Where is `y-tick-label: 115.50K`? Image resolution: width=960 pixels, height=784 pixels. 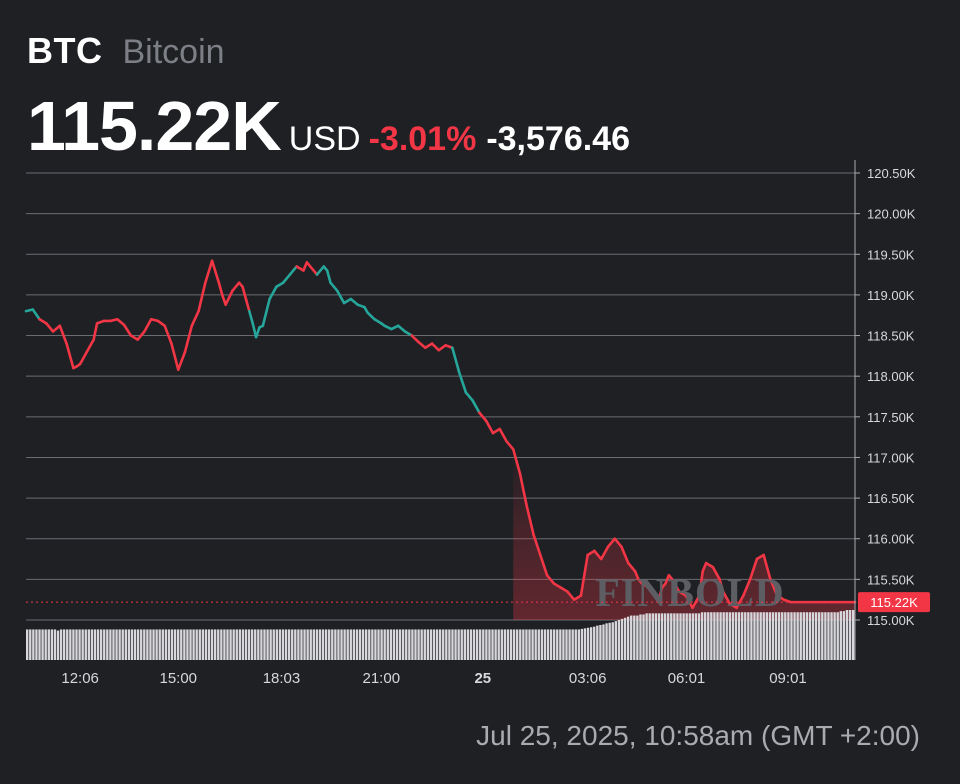
y-tick-label: 115.50K is located at coordinates (891, 579).